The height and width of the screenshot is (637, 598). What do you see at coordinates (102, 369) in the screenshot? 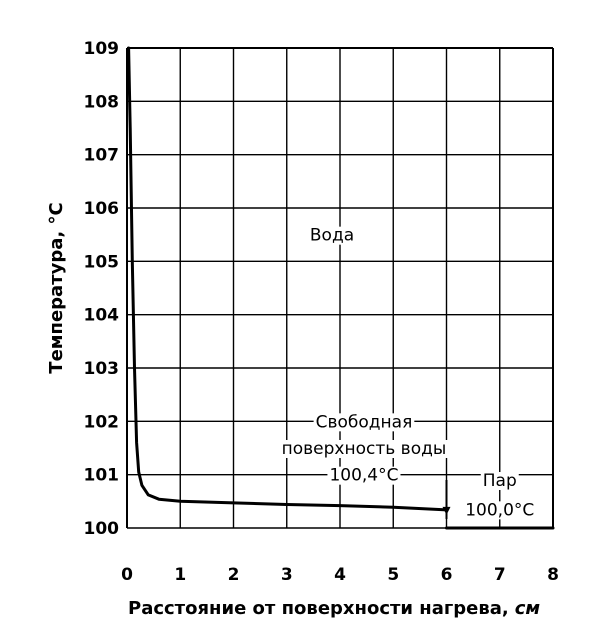
I see `y-tick-label-3: 103` at bounding box center [102, 369].